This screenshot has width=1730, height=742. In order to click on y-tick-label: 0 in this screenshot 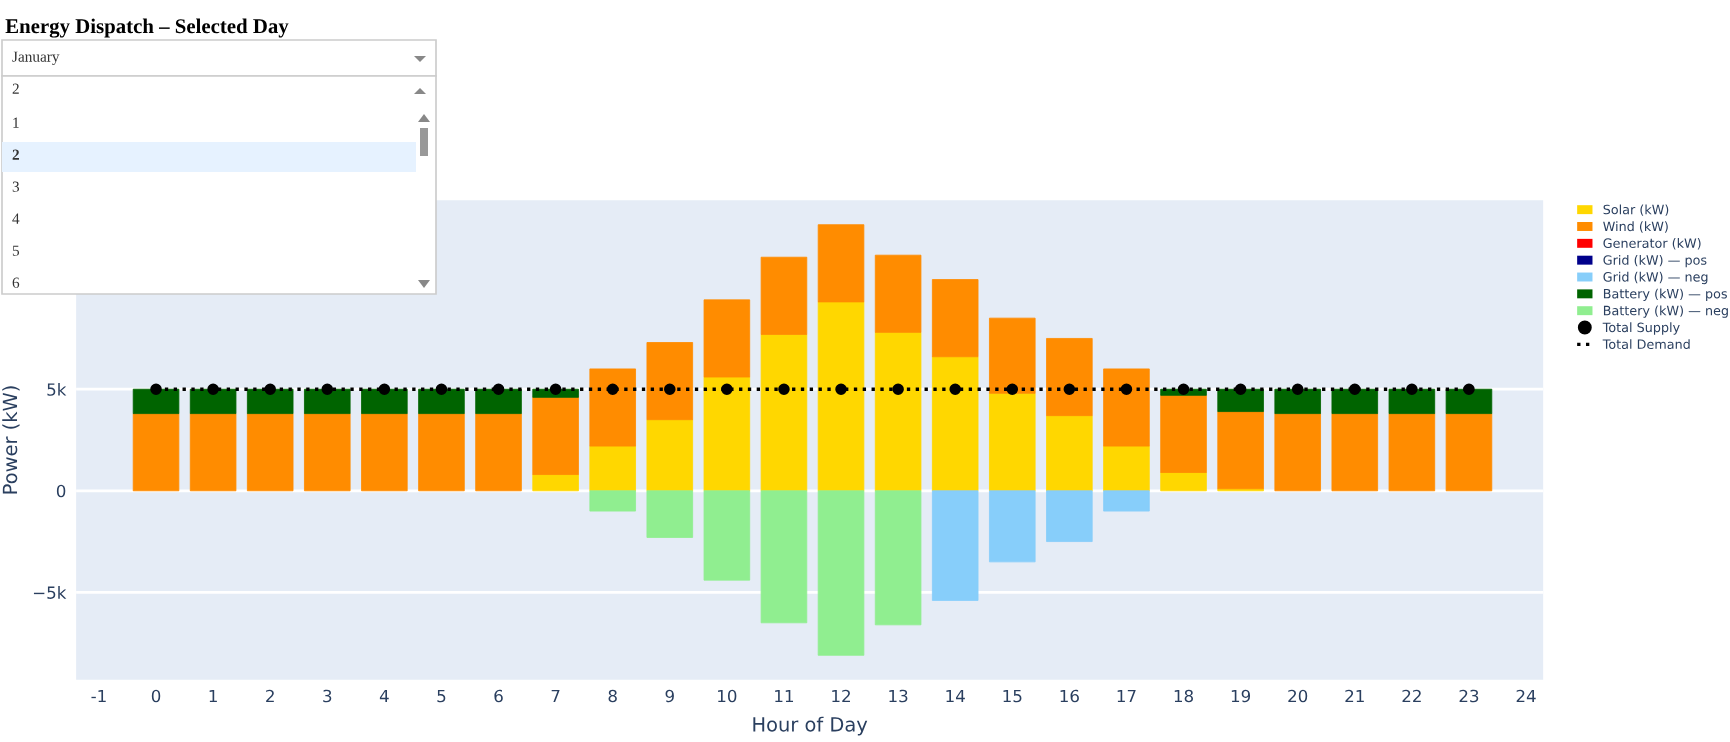, I will do `click(61, 491)`.